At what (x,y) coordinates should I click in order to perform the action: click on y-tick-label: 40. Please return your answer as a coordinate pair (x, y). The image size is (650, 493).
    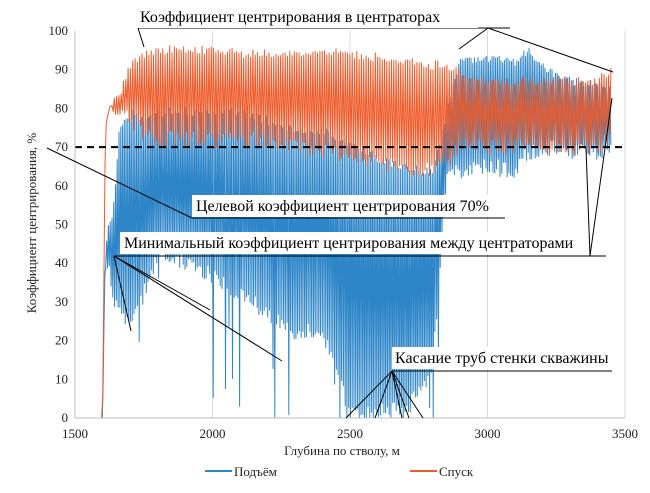
    Looking at the image, I should click on (61, 262).